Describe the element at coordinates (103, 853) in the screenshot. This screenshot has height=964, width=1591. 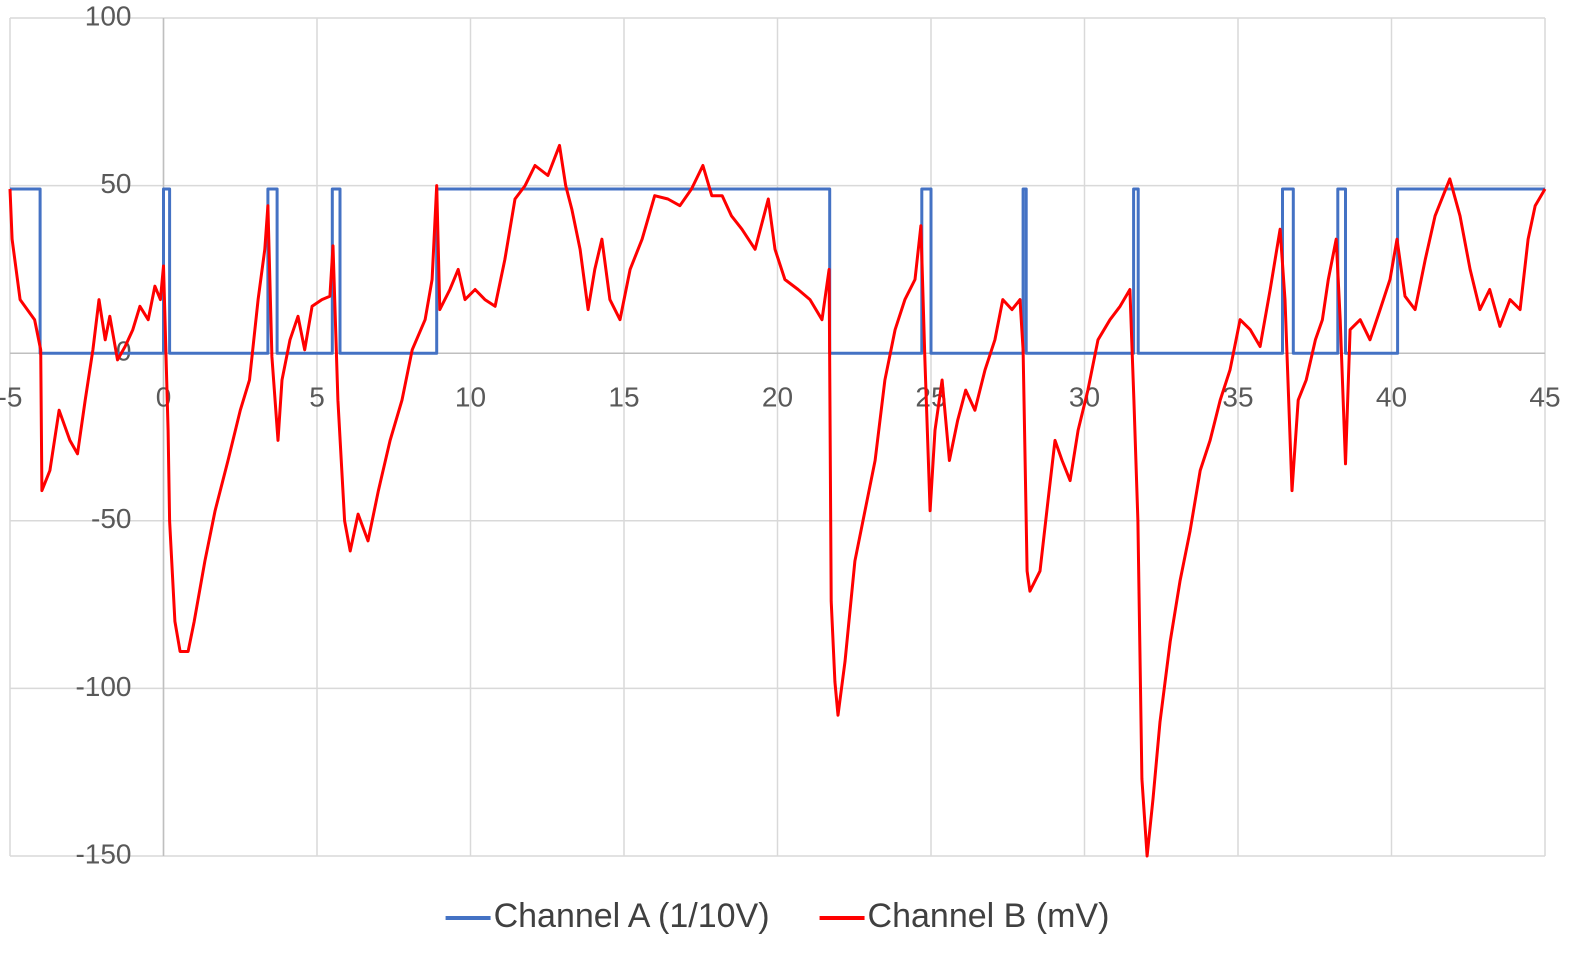
I see `y-tick-label: -150` at that location.